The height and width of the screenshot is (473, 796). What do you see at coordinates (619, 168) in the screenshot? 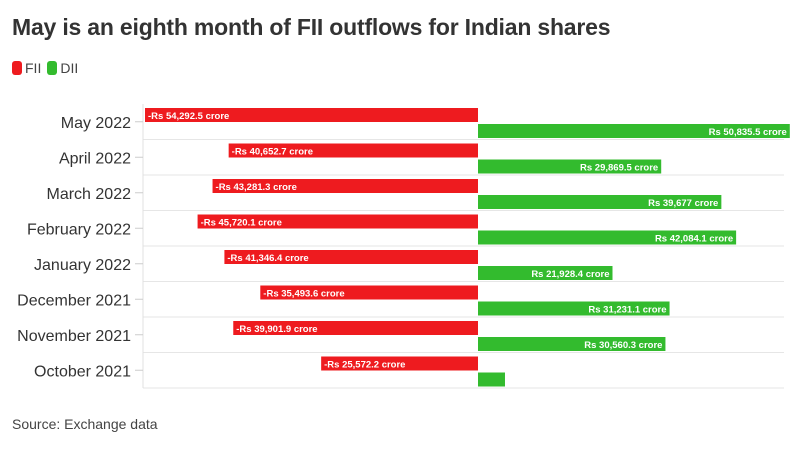
I see `data-label: Rs 29,869.5 crore` at bounding box center [619, 168].